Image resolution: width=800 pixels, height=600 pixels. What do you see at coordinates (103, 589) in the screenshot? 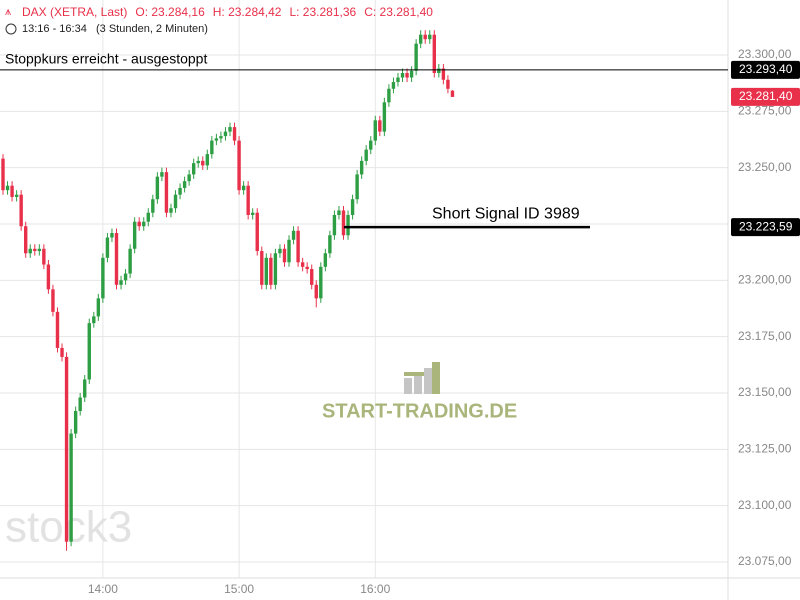
I see `x-tick-label: 14:00` at bounding box center [103, 589].